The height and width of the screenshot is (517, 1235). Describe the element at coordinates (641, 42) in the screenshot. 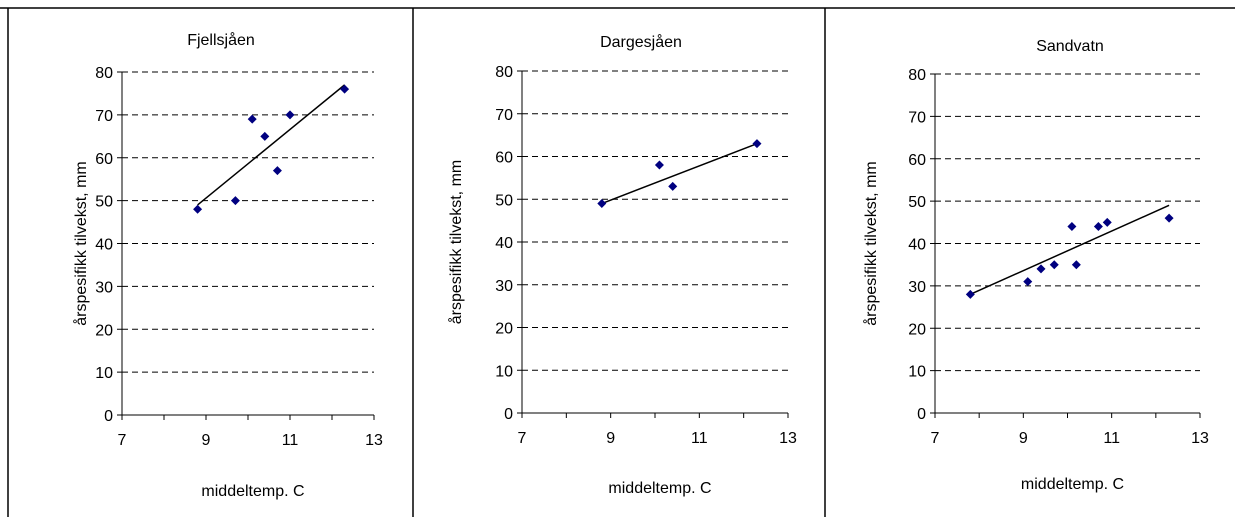

I see `chart-title: Dargesjåen` at that location.